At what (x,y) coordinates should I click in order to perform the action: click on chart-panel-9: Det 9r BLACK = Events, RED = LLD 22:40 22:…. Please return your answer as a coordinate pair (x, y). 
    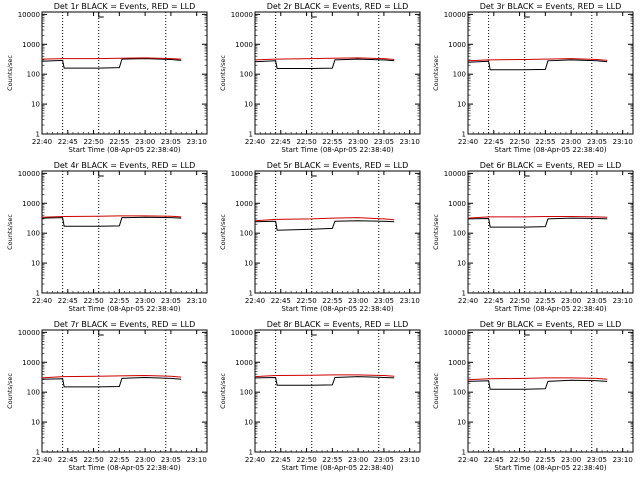
    Looking at the image, I should click on (533, 396).